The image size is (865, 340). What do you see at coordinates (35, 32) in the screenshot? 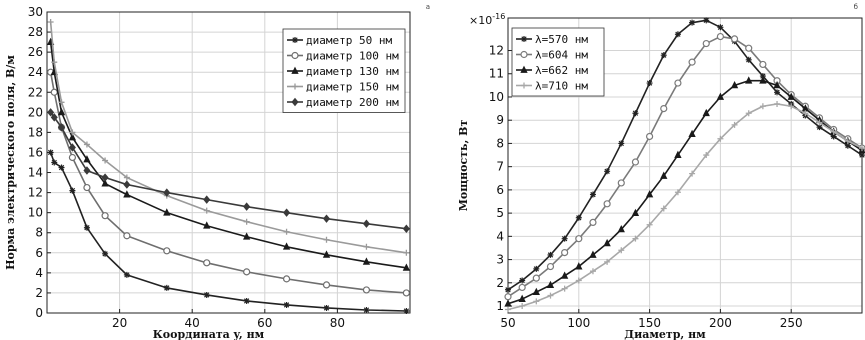
I see `y-tick-label: 28` at bounding box center [35, 32].